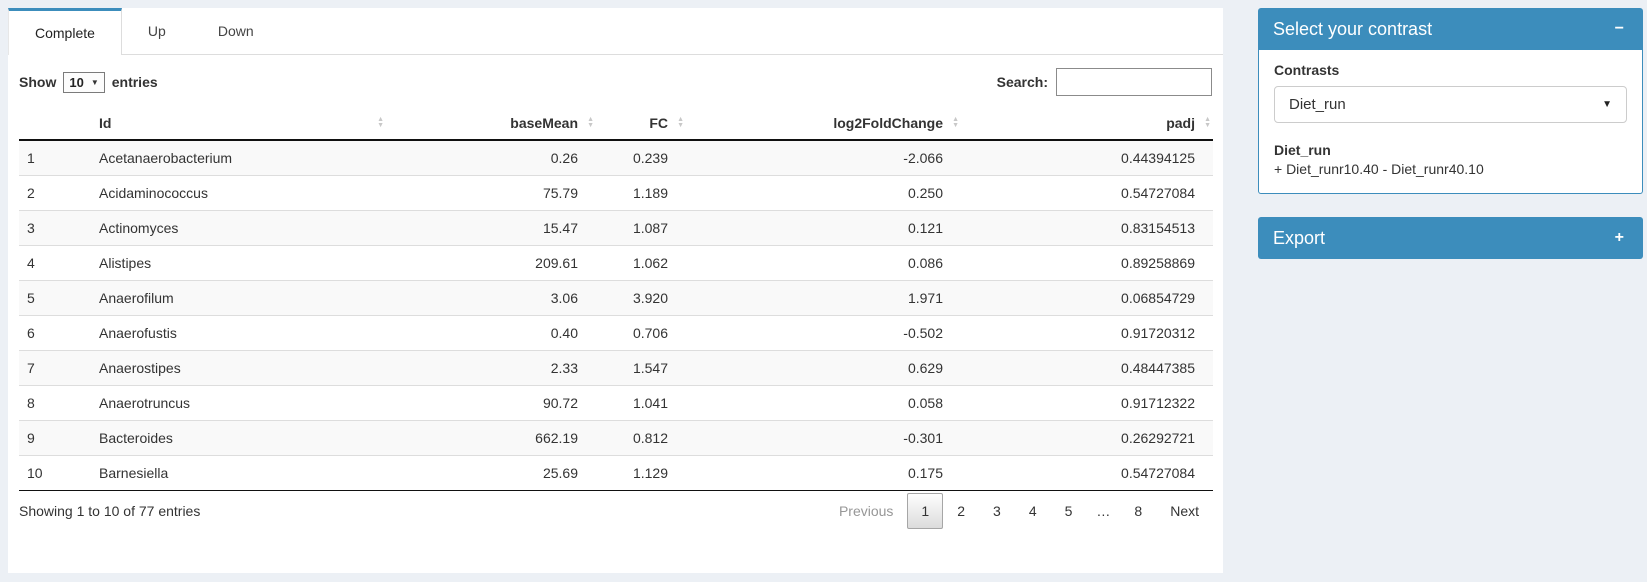 The height and width of the screenshot is (582, 1647). Describe the element at coordinates (1138, 511) in the screenshot. I see `page-button-8: 8` at that location.